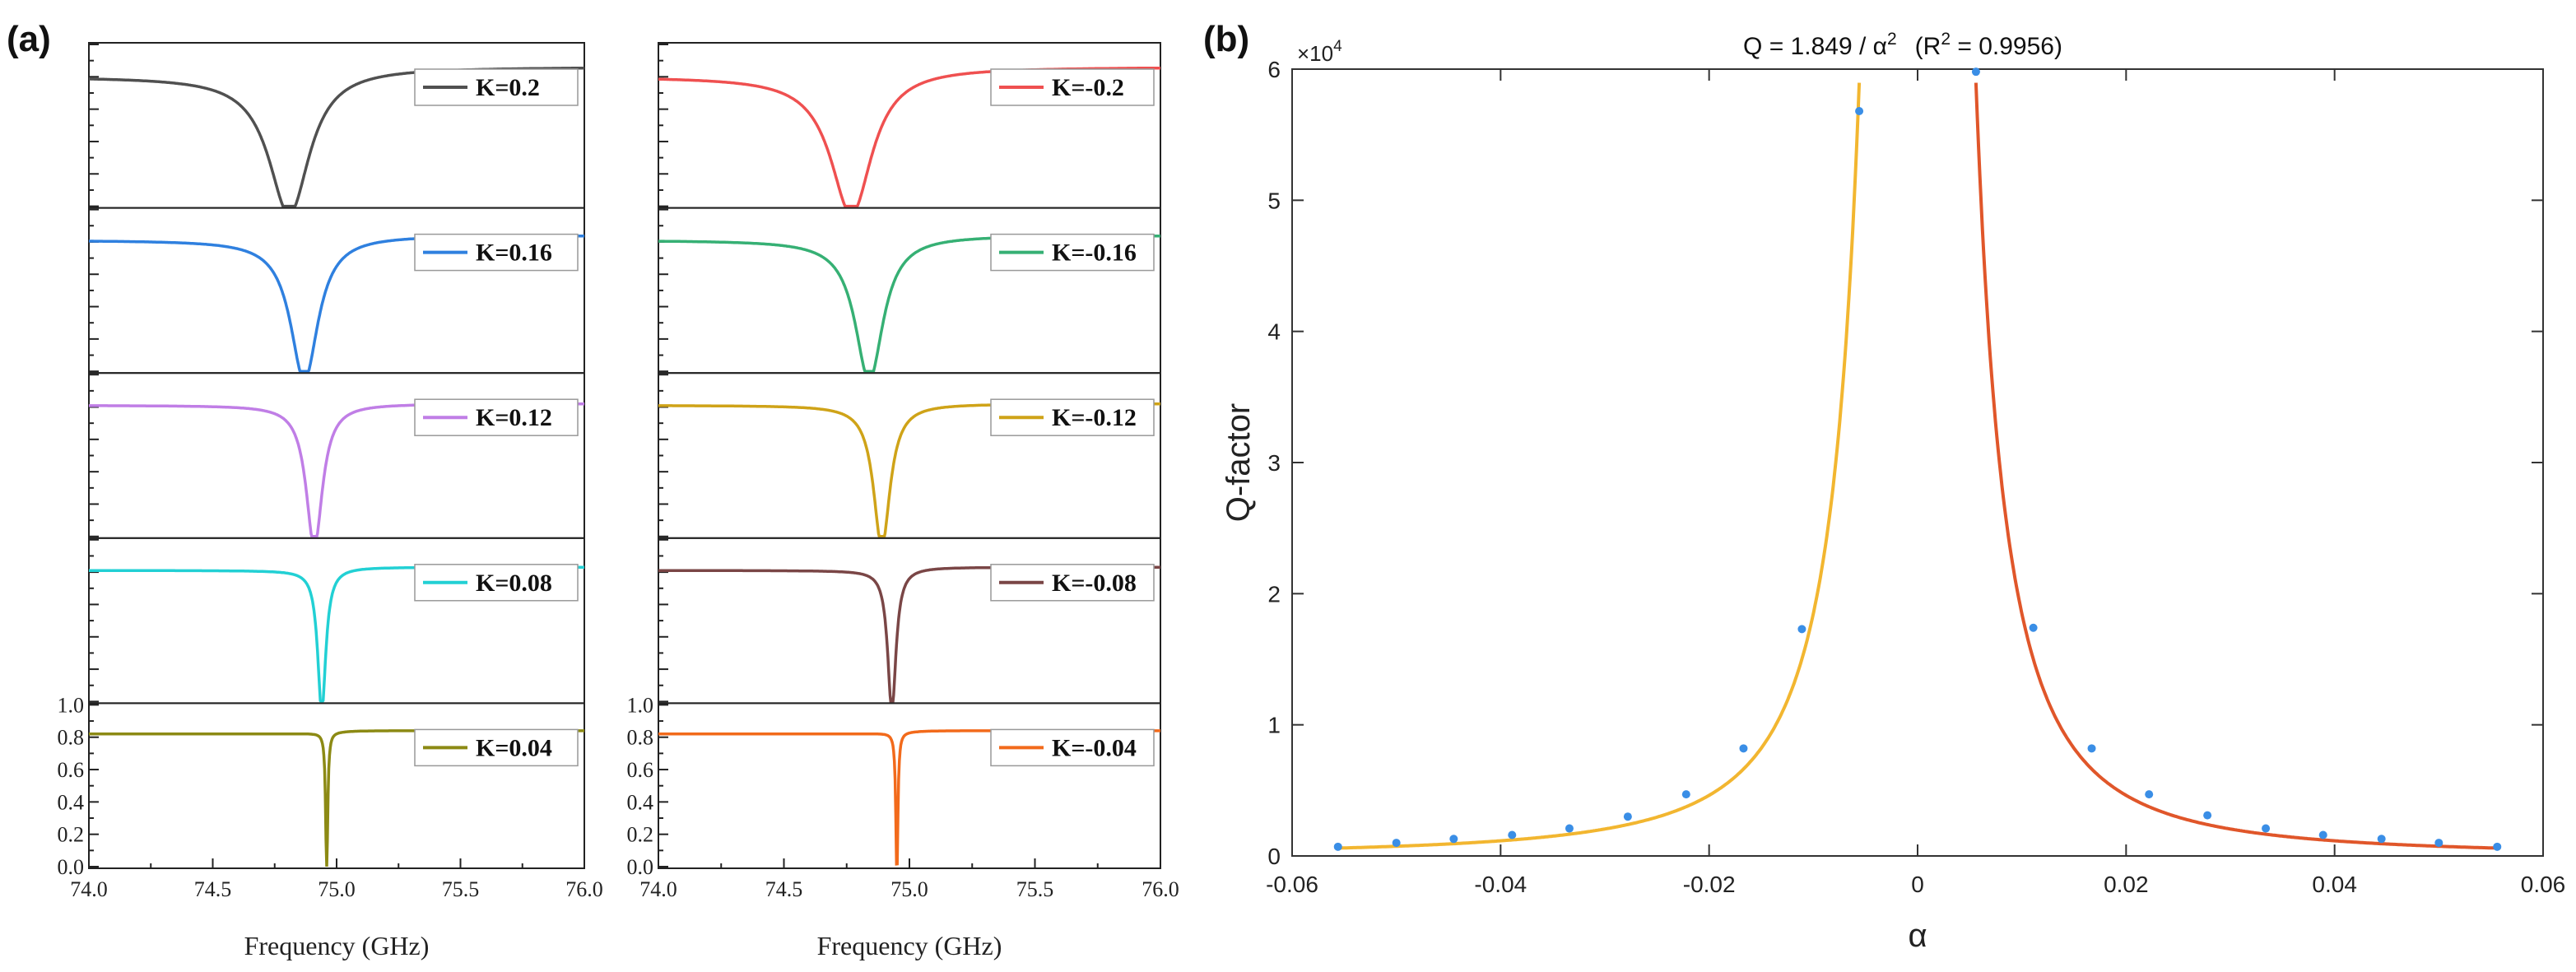 The width and height of the screenshot is (2576, 972). Describe the element at coordinates (1928, 46) in the screenshot. I see `title-r-open: (R` at that location.